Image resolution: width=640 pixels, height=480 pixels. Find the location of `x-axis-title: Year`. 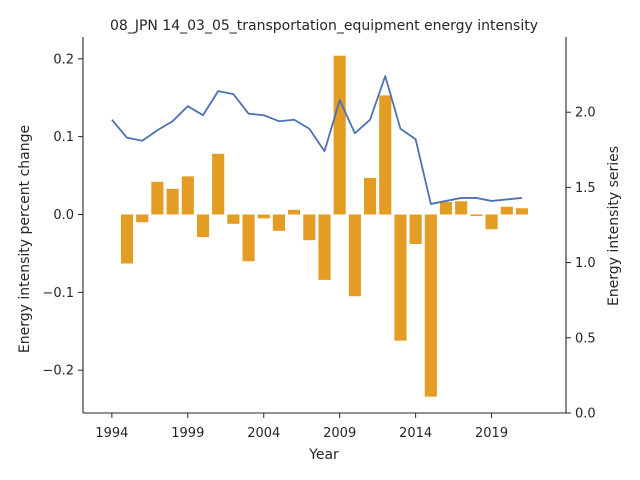

x-axis-title: Year is located at coordinates (323, 455).